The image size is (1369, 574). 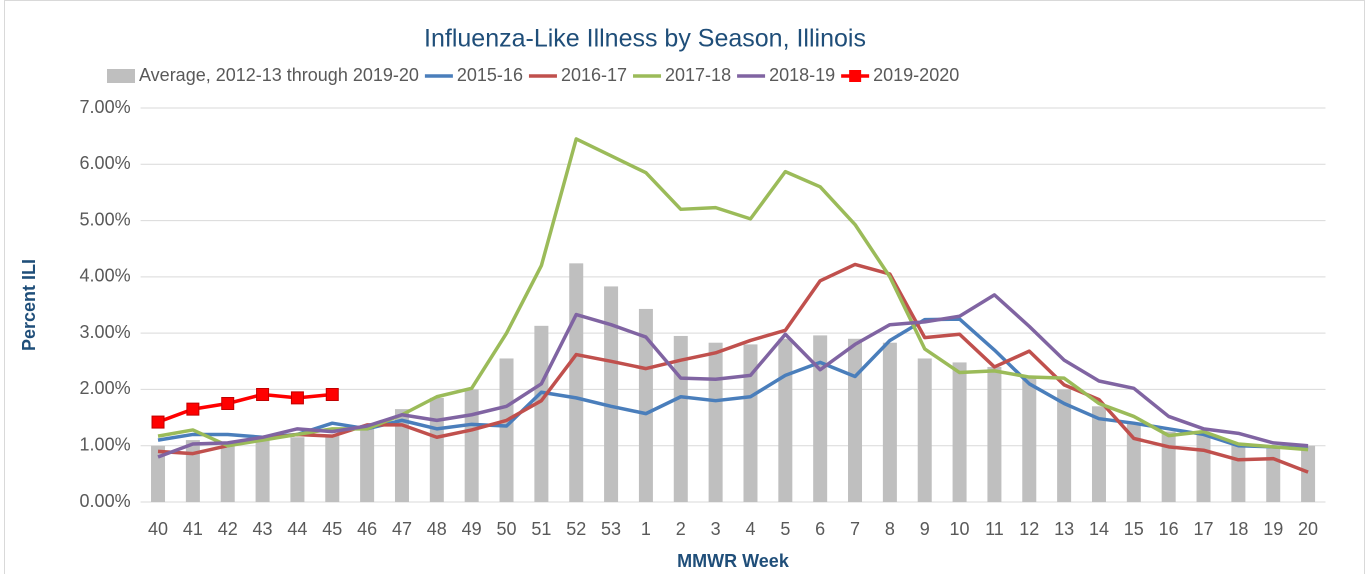 I want to click on y-tick-label: 5.00%, so click(x=105, y=219).